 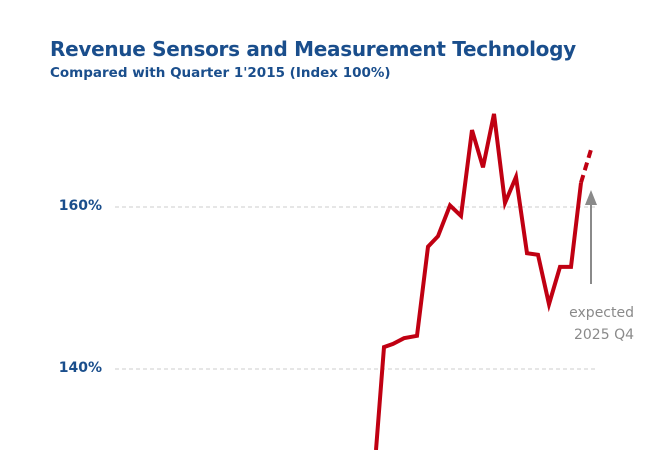 What do you see at coordinates (601, 313) in the screenshot?
I see `annotation-line1: expected` at bounding box center [601, 313].